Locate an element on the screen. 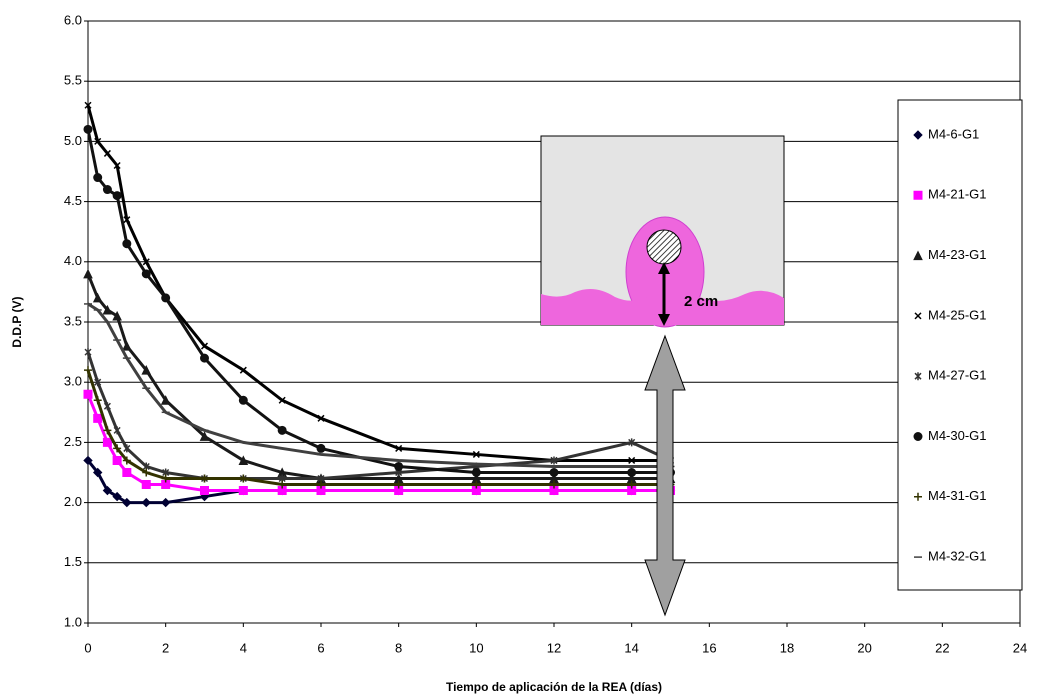 This screenshot has height=698, width=1048. x-tick-label: 14 is located at coordinates (631, 647).